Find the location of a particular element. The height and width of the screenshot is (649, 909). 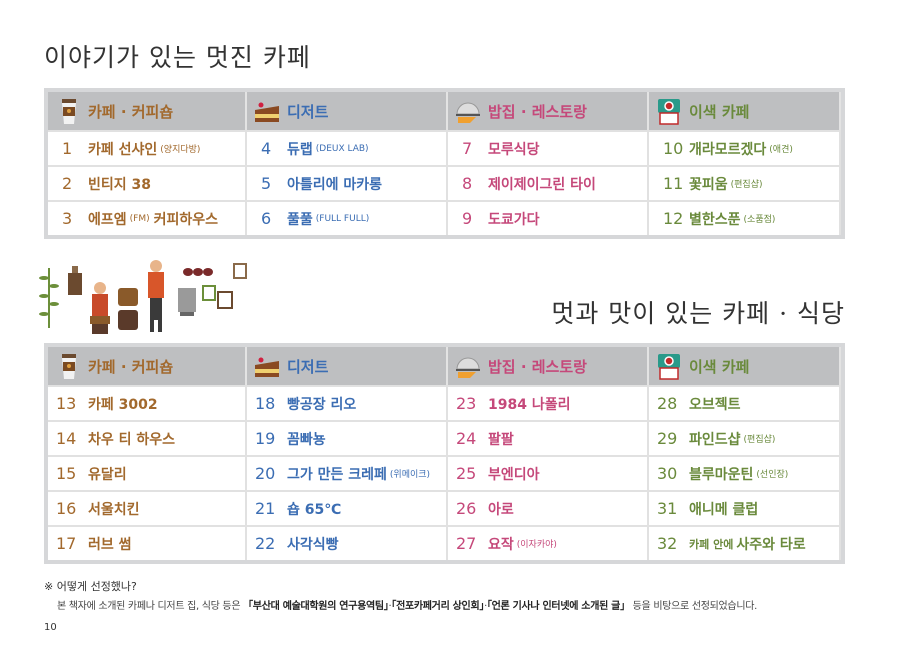

list-item: 21 숍 65℃ is located at coordinates (347, 507).